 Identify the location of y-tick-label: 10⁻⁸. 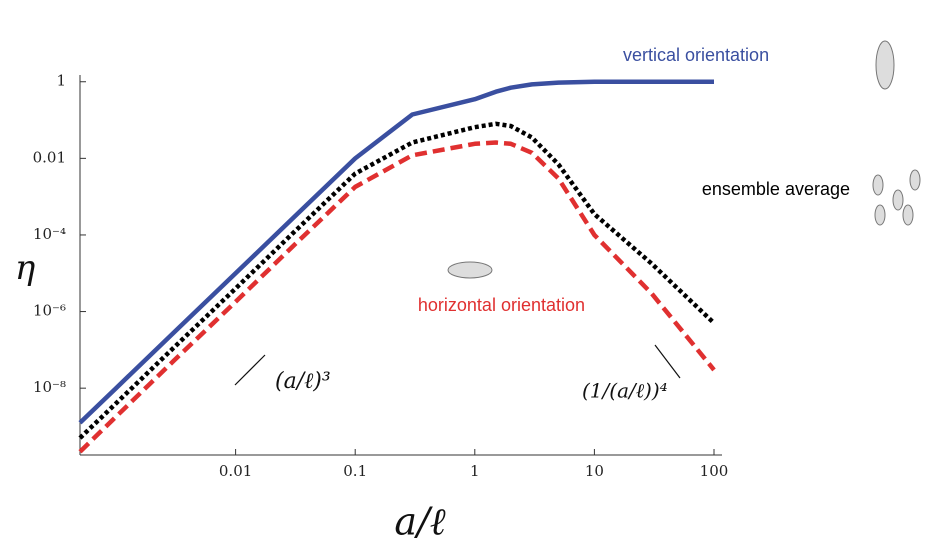
(49, 387).